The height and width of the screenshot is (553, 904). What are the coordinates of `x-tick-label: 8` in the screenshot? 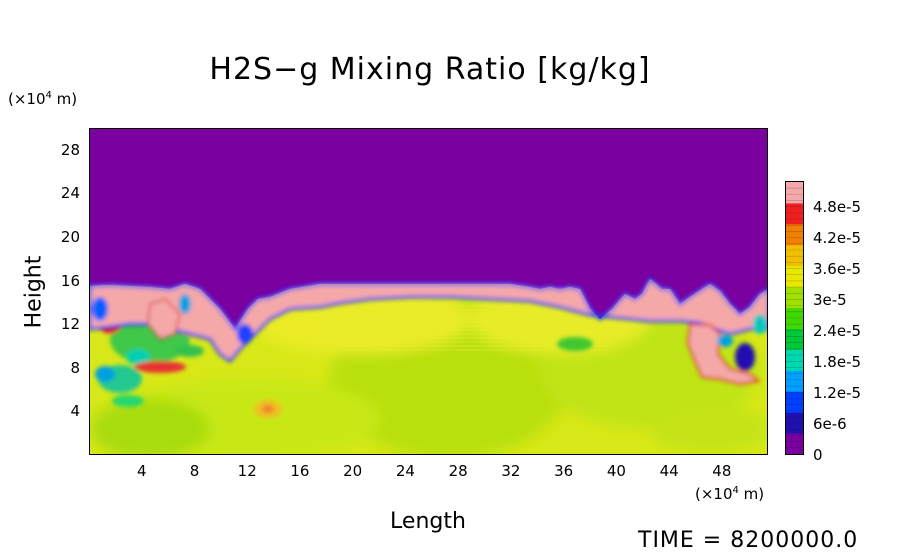 It's located at (194, 471).